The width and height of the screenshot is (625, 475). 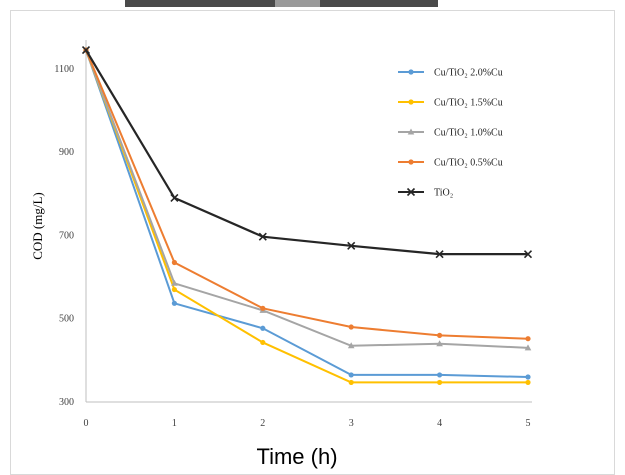 What do you see at coordinates (66, 152) in the screenshot?
I see `y-tick-label: 900` at bounding box center [66, 152].